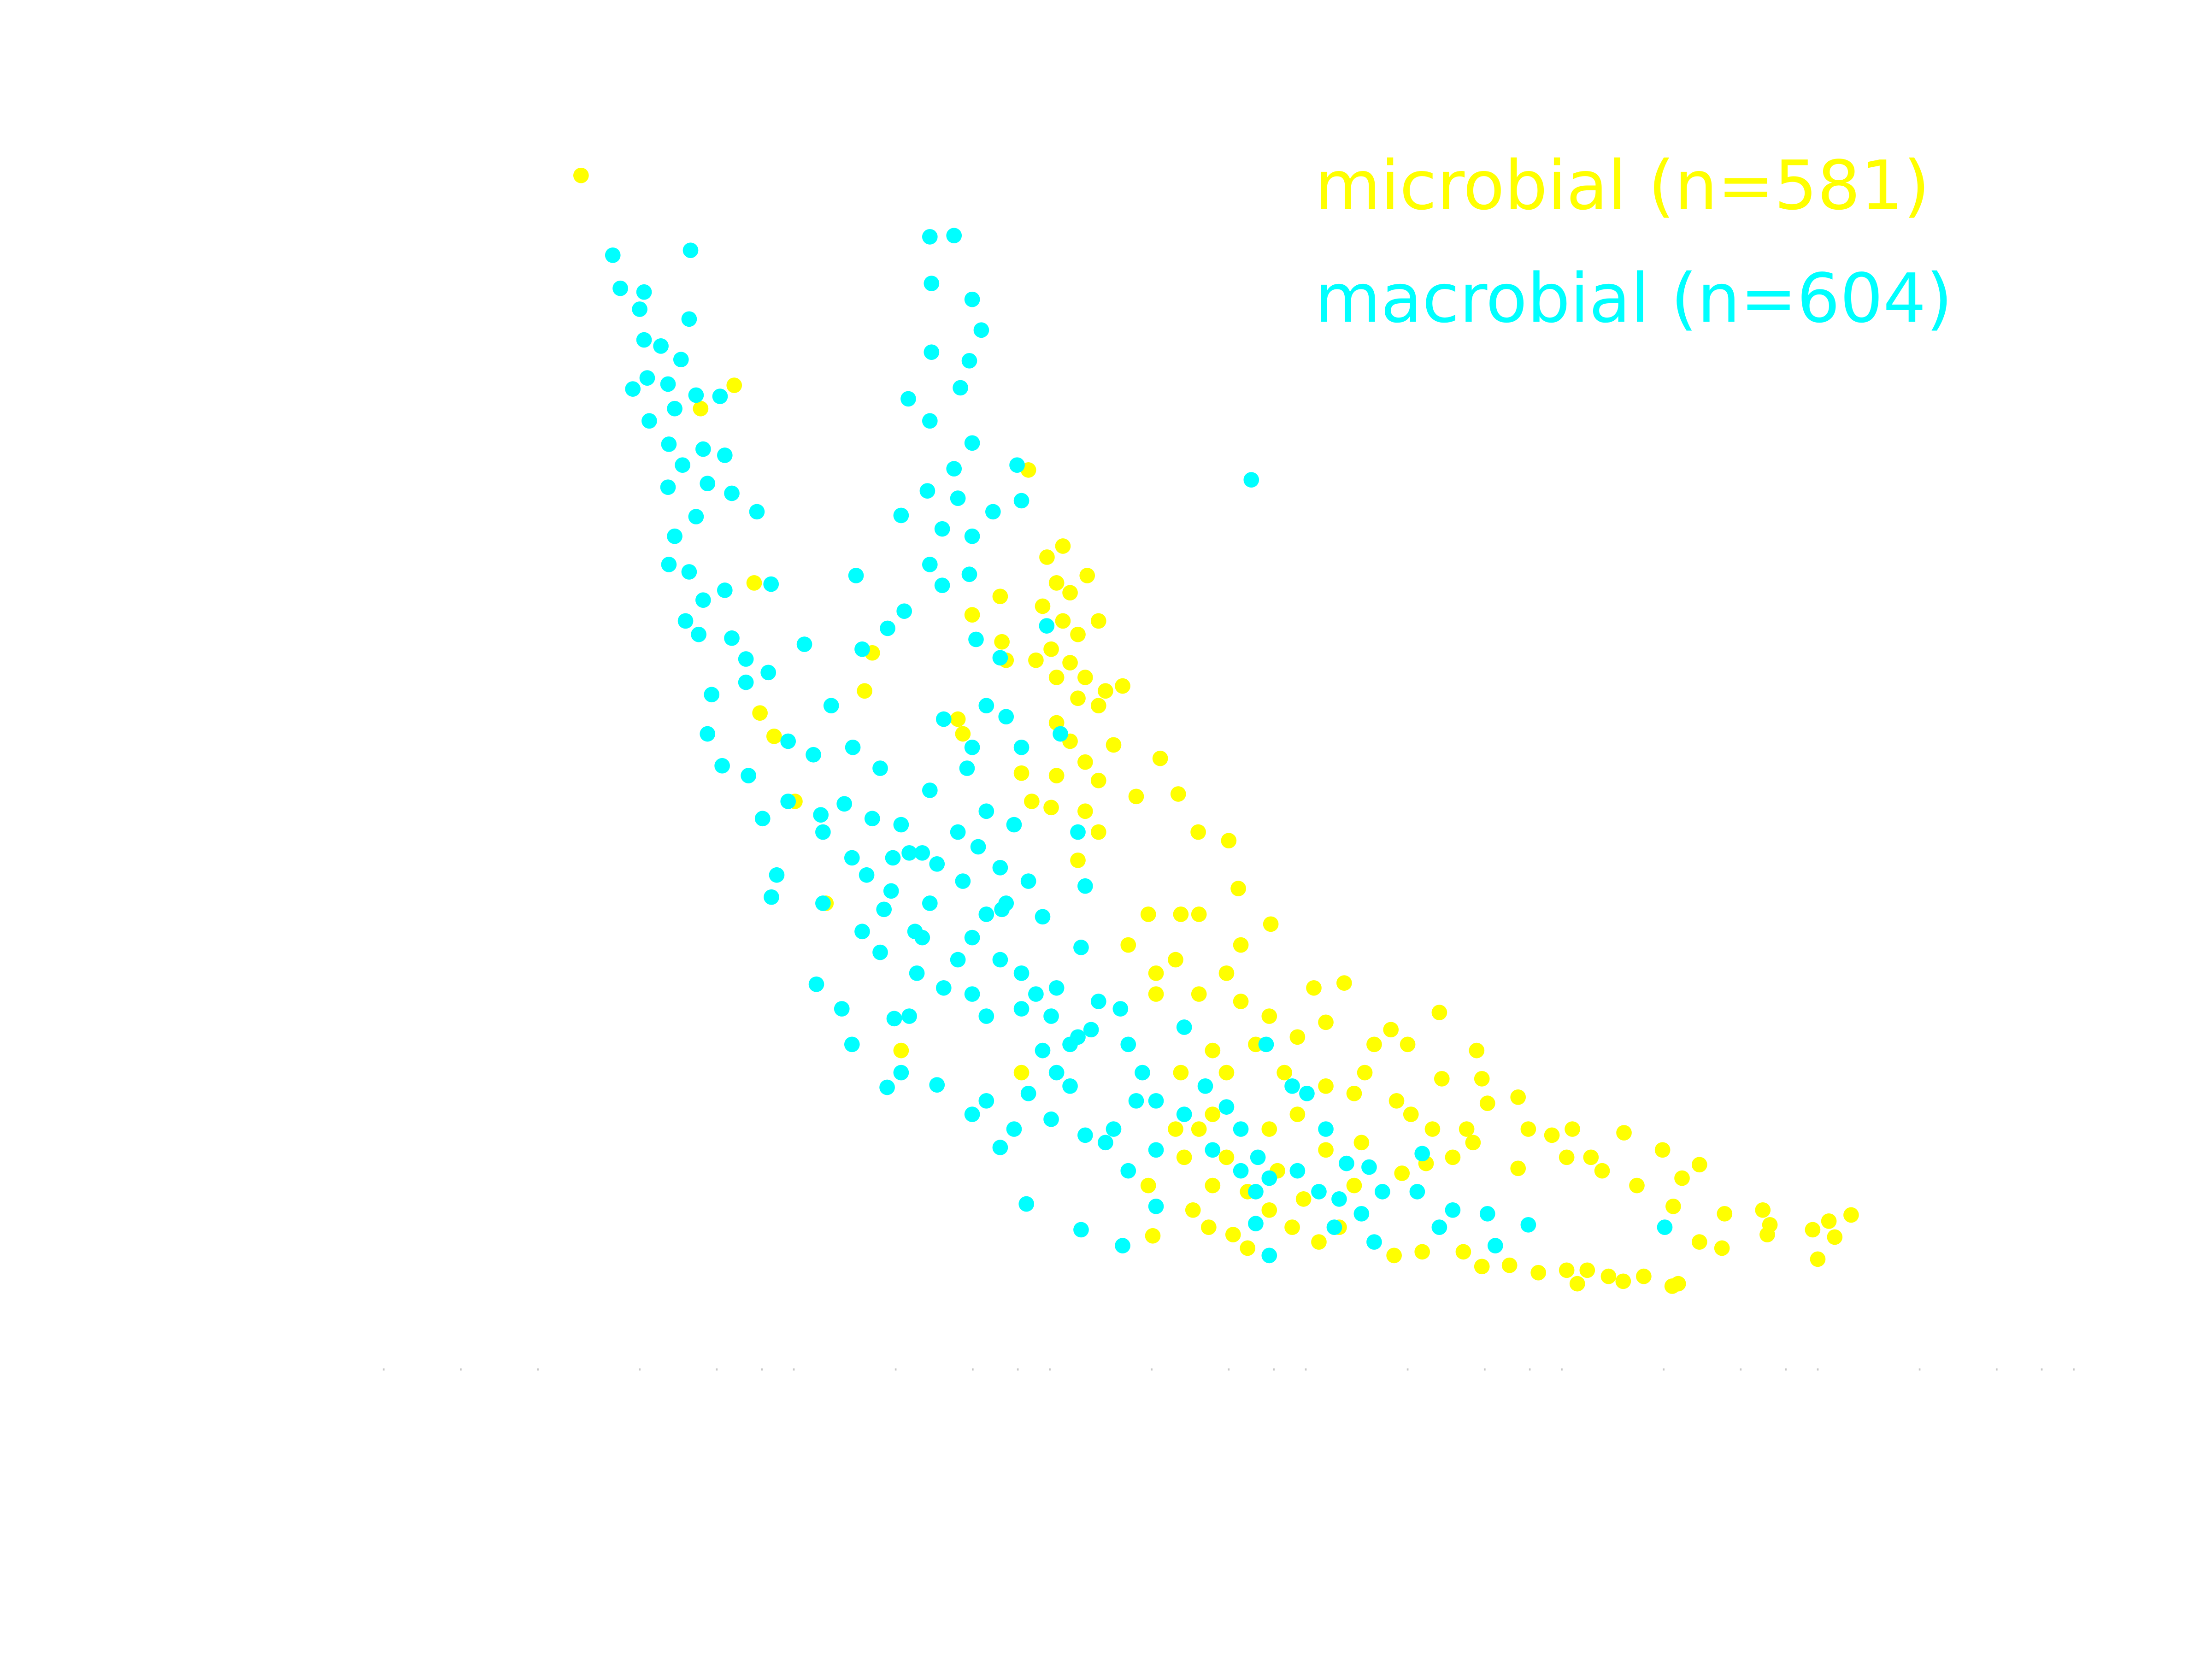 The width and height of the screenshot is (2212, 1659). What do you see at coordinates (1634, 298) in the screenshot?
I see `legend-label: macrobial (n=604)` at bounding box center [1634, 298].